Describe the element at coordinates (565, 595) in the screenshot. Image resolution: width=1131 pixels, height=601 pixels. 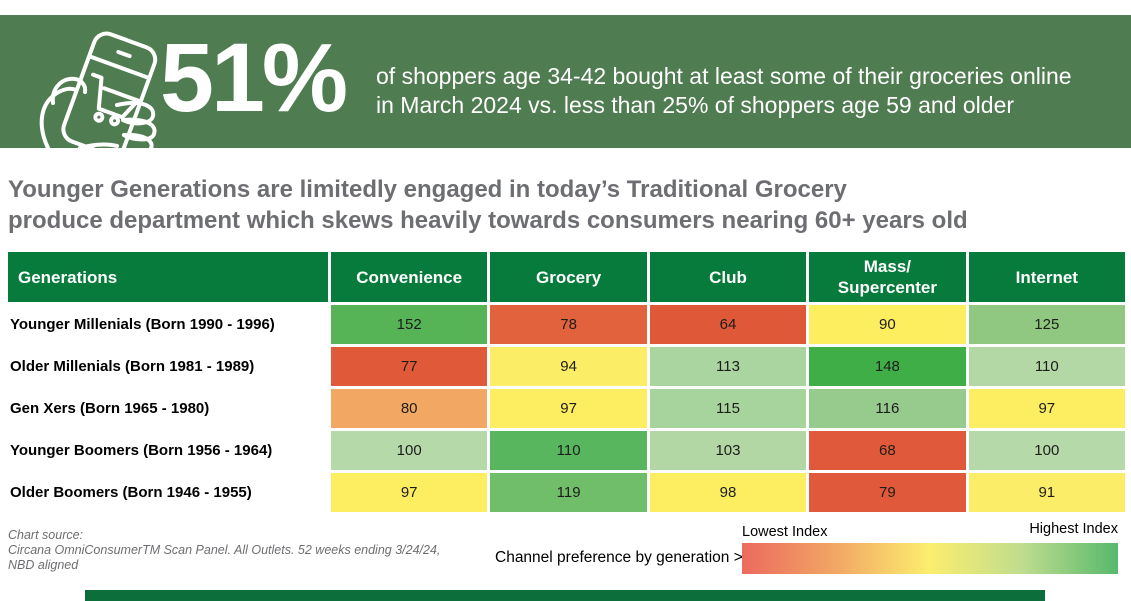
I see `bottom-bar` at that location.